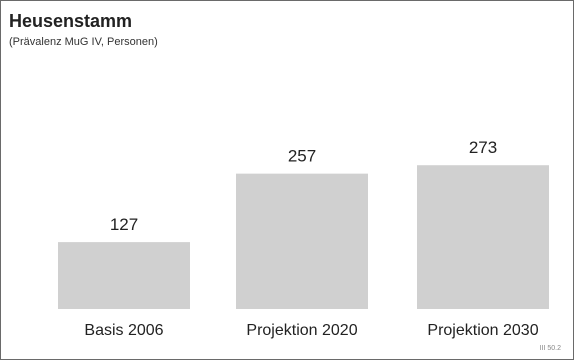 This screenshot has height=360, width=574. I want to click on data-label-2: 257, so click(302, 156).